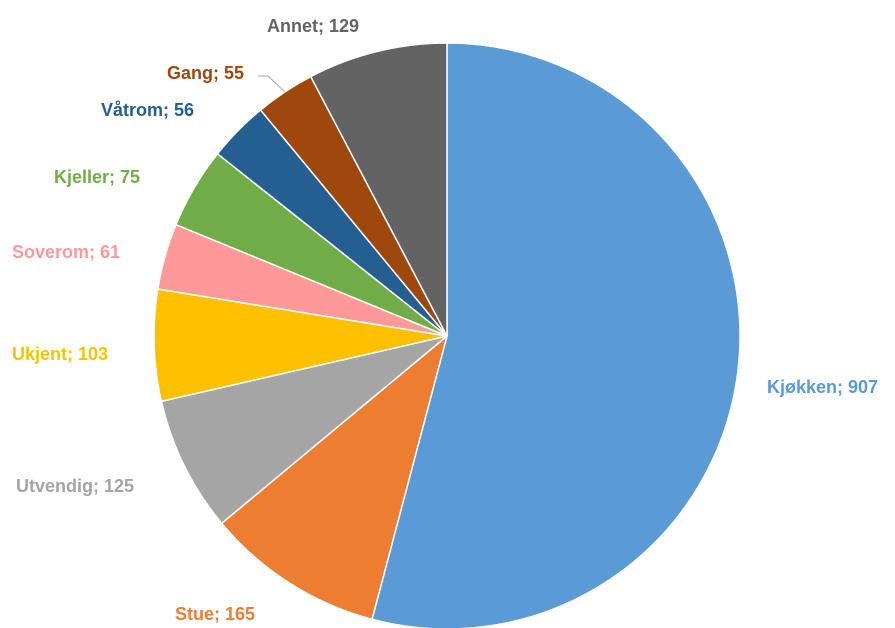 Image resolution: width=895 pixels, height=628 pixels. Describe the element at coordinates (66, 252) in the screenshot. I see `data-label-soverom: Soverom; 61` at that location.